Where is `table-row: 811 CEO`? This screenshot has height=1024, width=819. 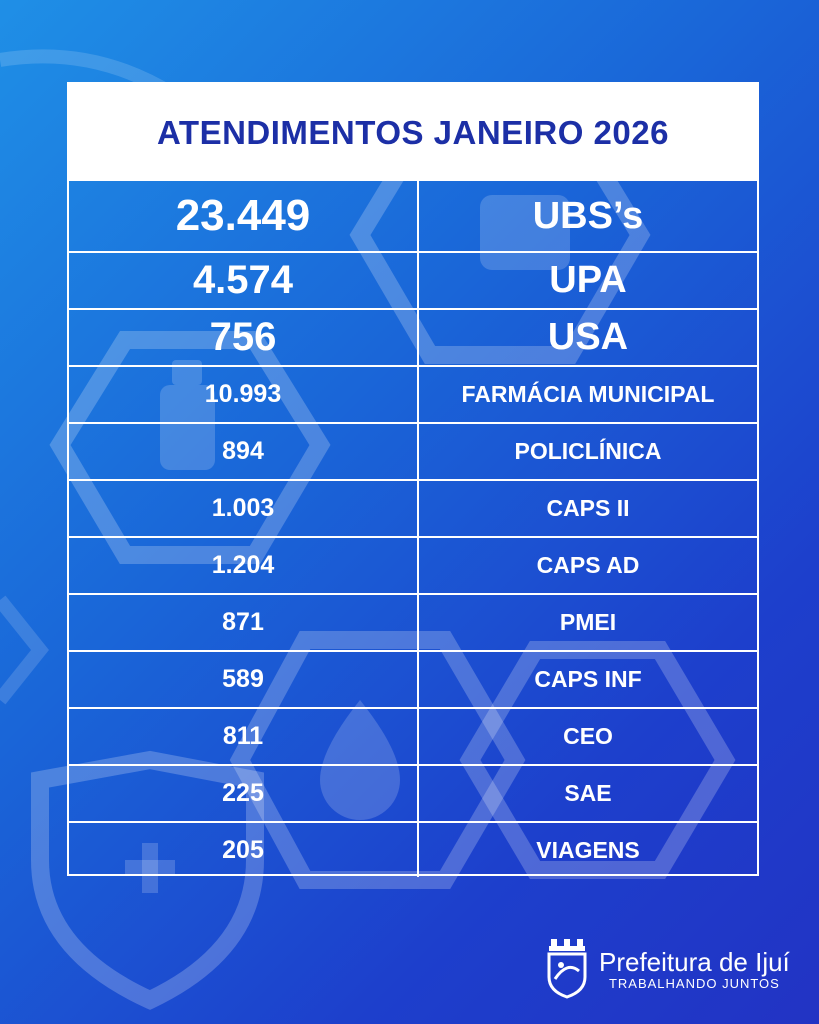 table-row: 811 CEO is located at coordinates (413, 735).